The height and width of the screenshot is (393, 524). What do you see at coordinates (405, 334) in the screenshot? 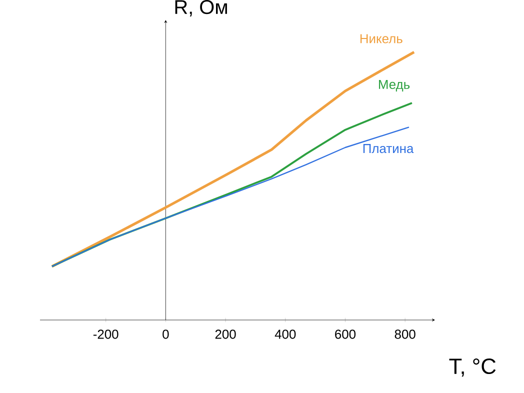
I see `x-tick-label: 800` at bounding box center [405, 334].